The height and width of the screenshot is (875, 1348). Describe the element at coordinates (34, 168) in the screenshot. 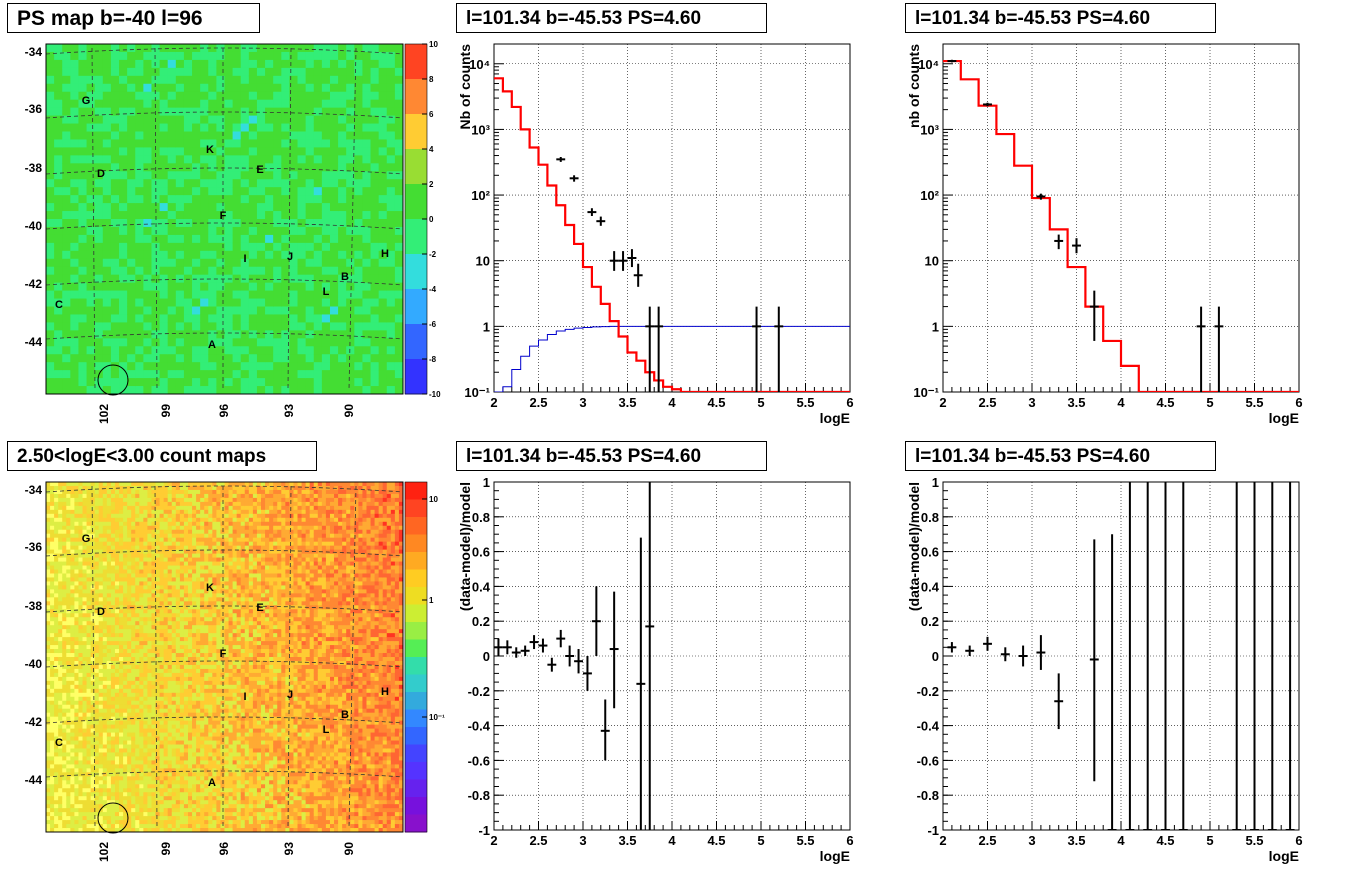

I see `y-tick-label: -38` at that location.